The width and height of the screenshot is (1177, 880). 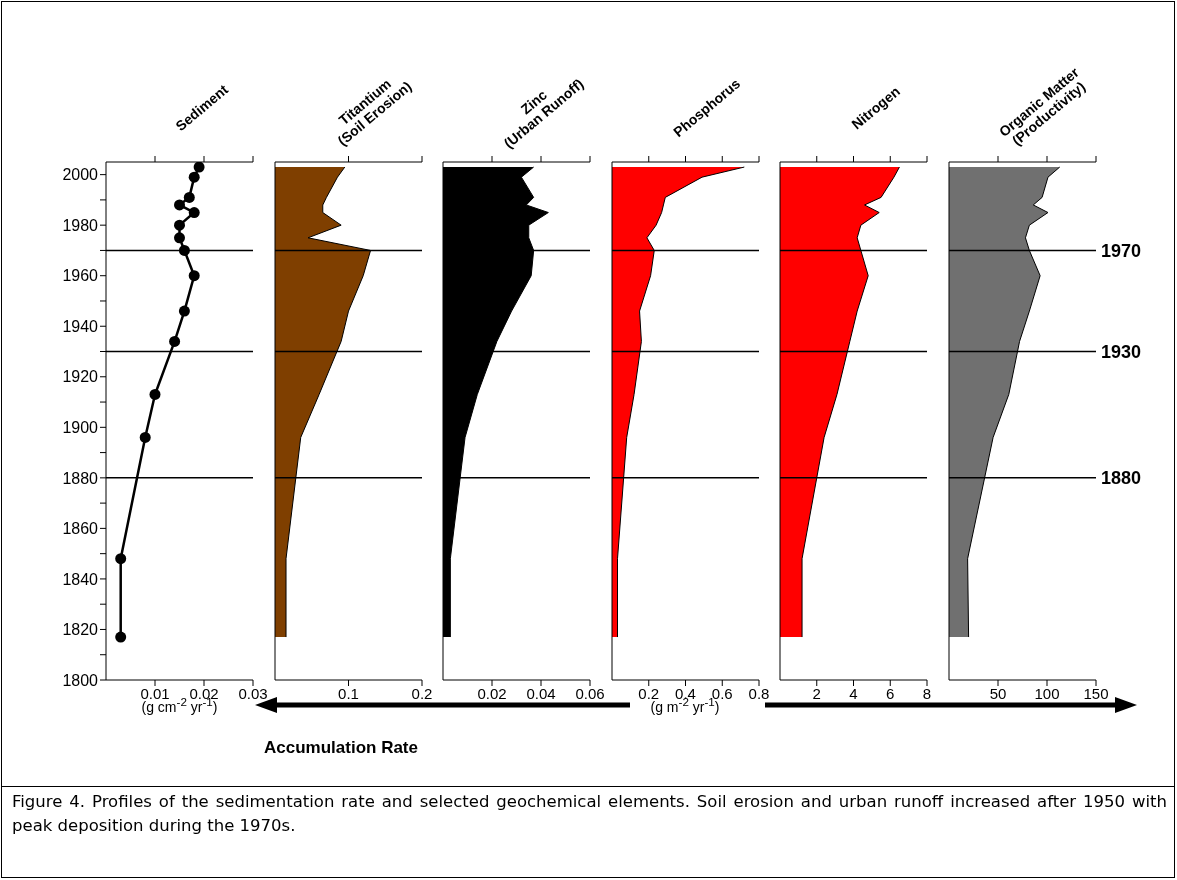 I want to click on y-tick-label: 1860, so click(x=80, y=529).